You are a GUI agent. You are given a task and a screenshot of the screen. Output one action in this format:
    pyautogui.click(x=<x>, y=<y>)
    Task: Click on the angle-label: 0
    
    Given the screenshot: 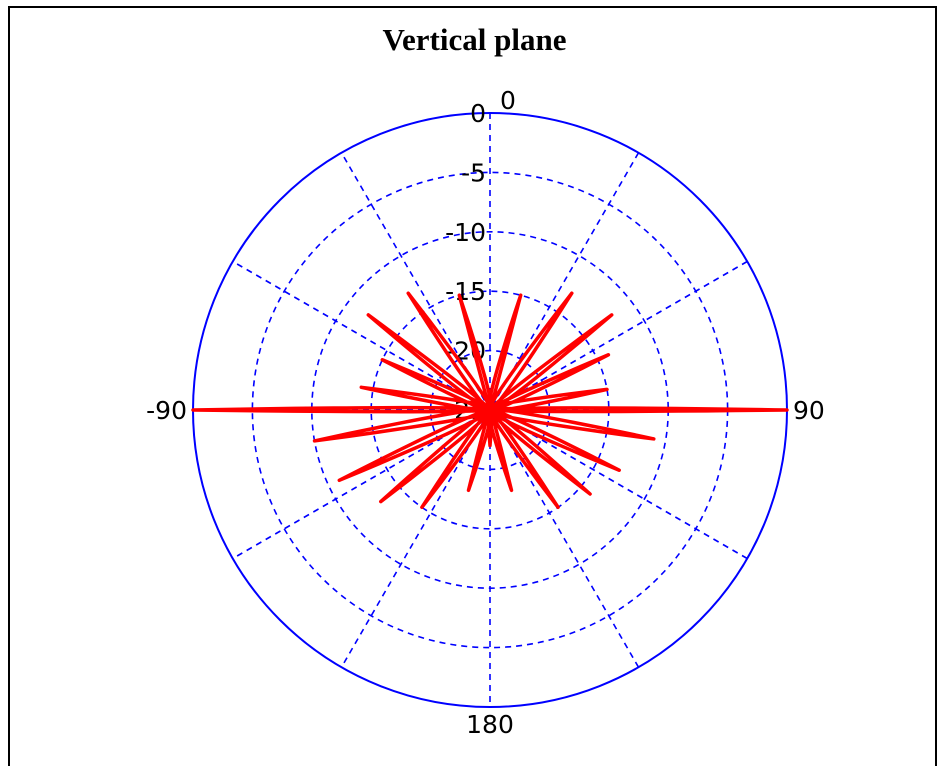 What is the action you would take?
    pyautogui.click(x=508, y=100)
    